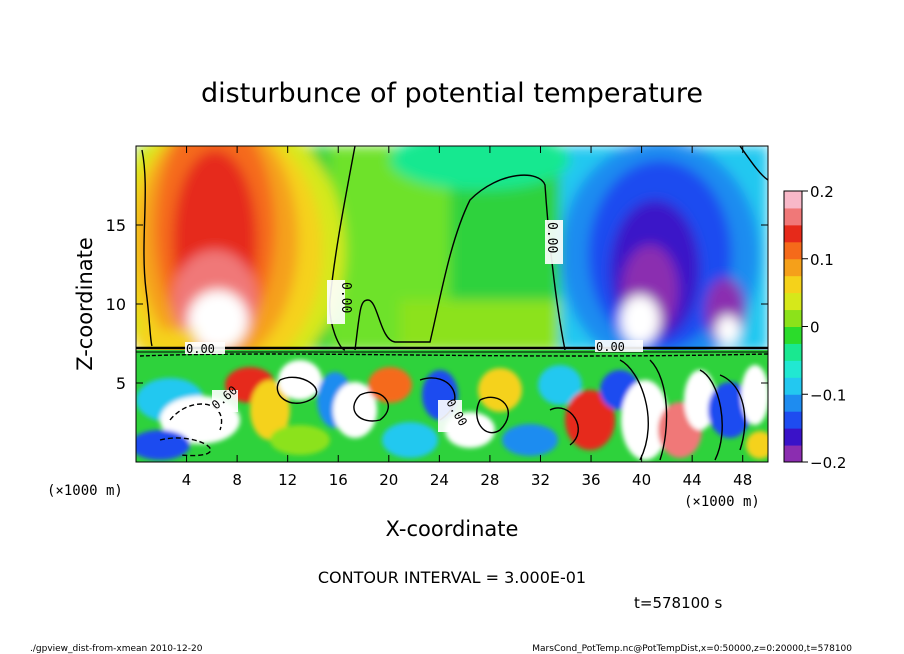 This screenshot has width=904, height=654. I want to click on y-axis-label: Z-coordinate, so click(85, 304).